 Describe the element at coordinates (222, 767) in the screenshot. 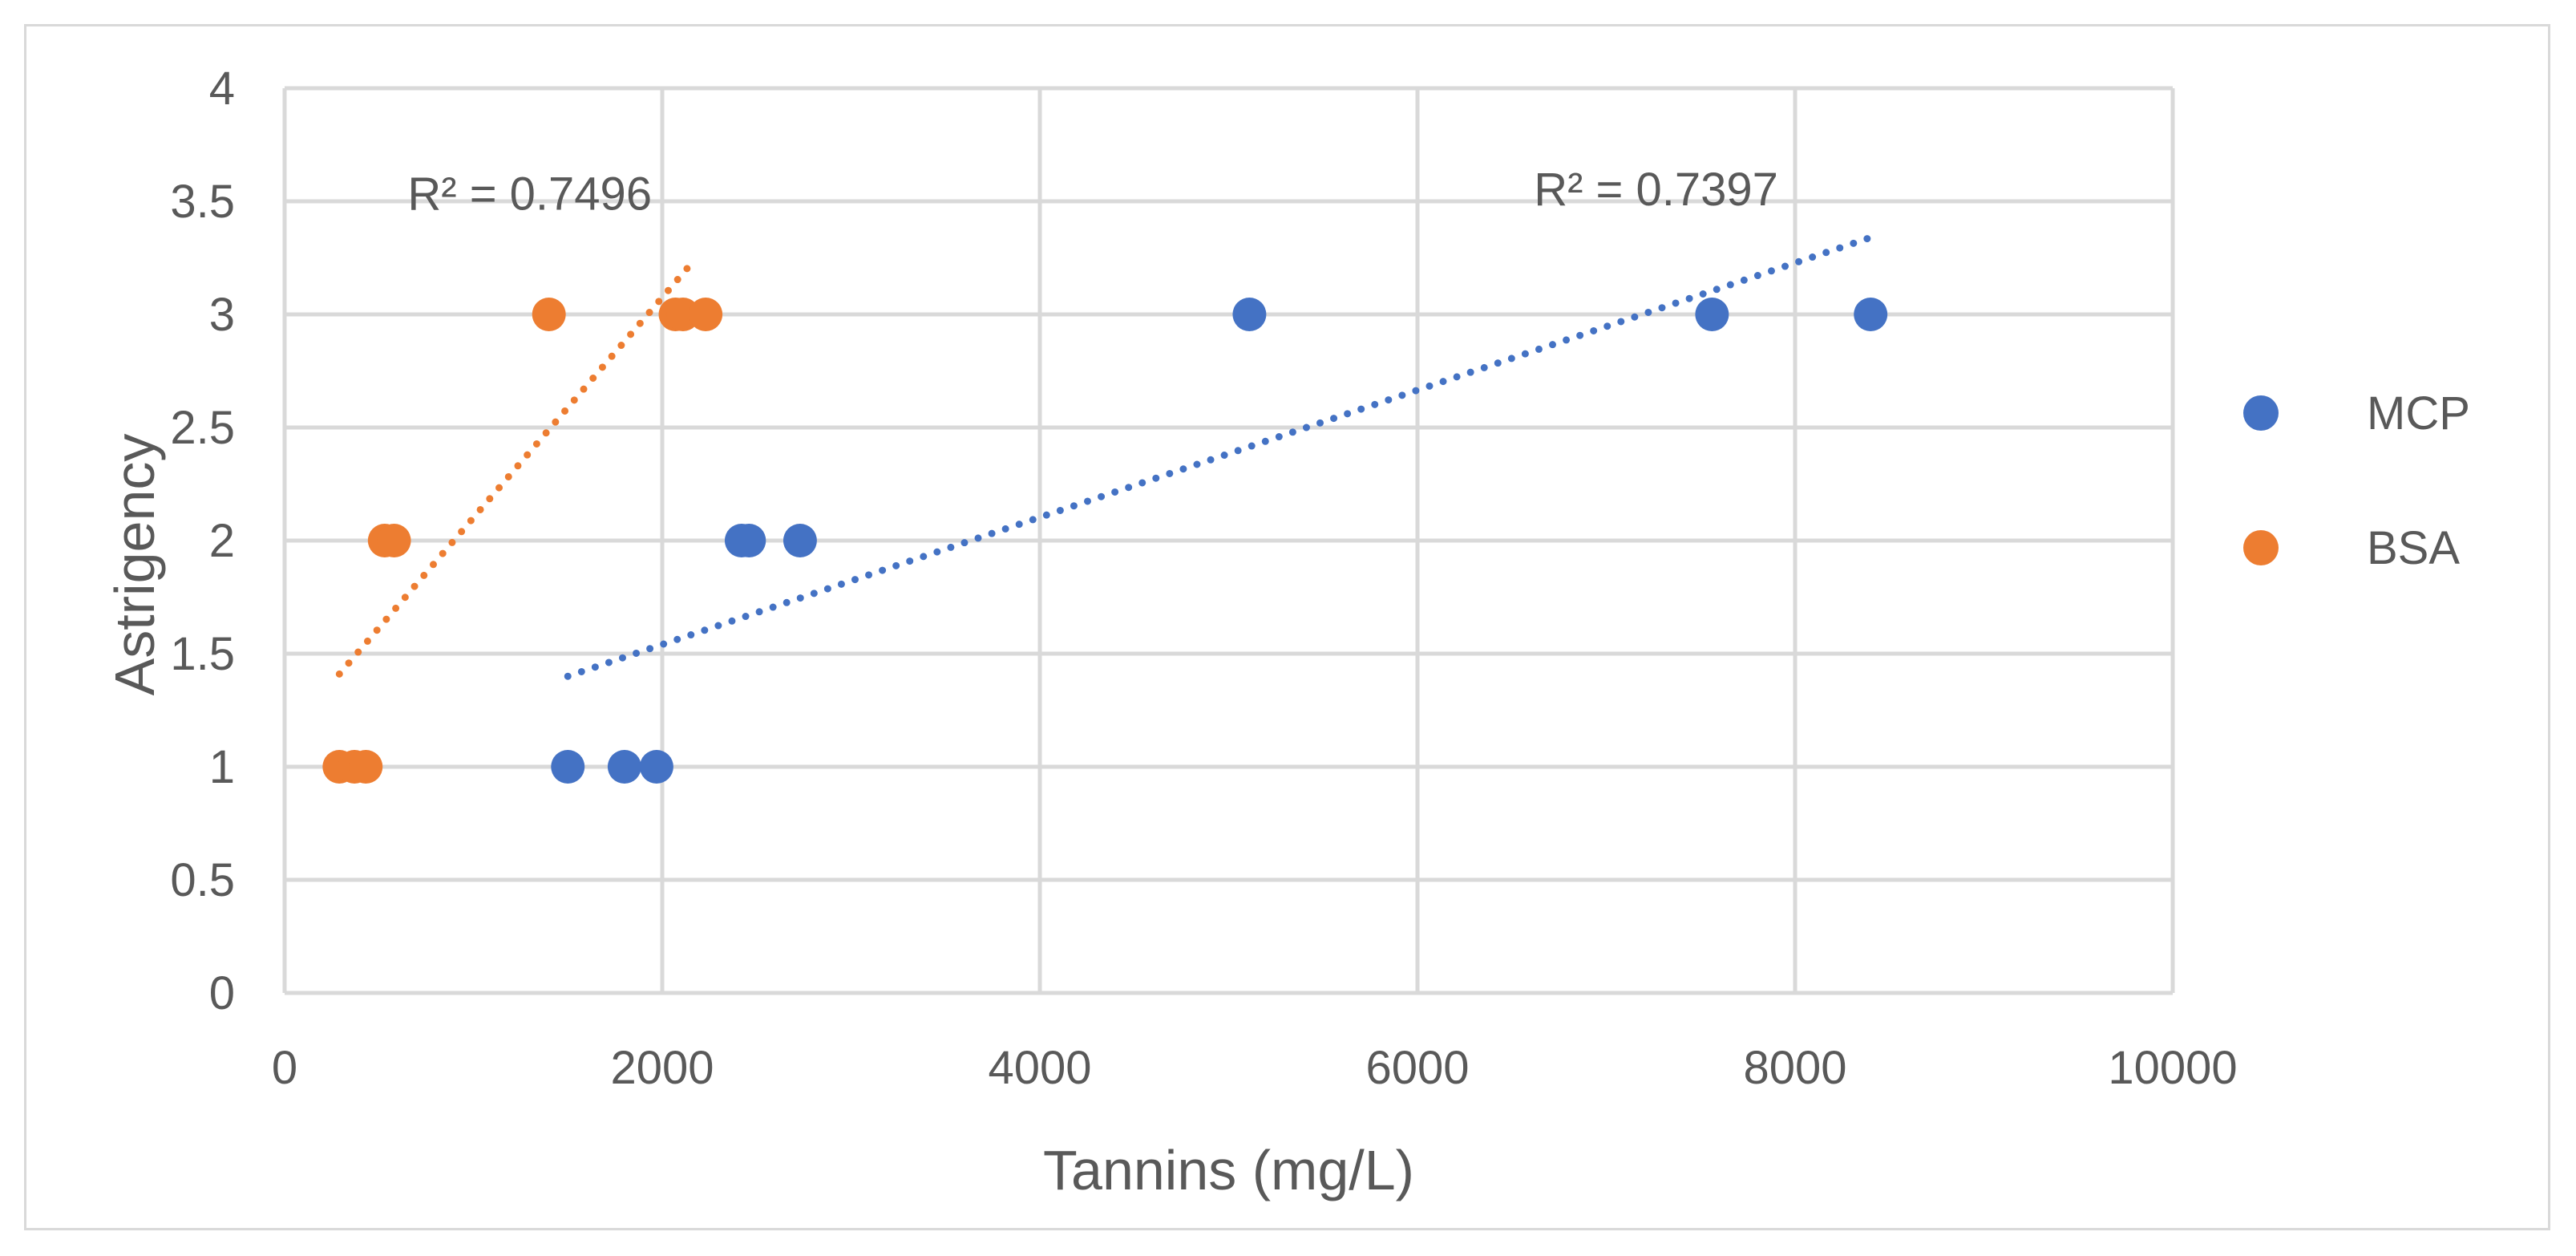

I see `y-tick-label: 1` at that location.